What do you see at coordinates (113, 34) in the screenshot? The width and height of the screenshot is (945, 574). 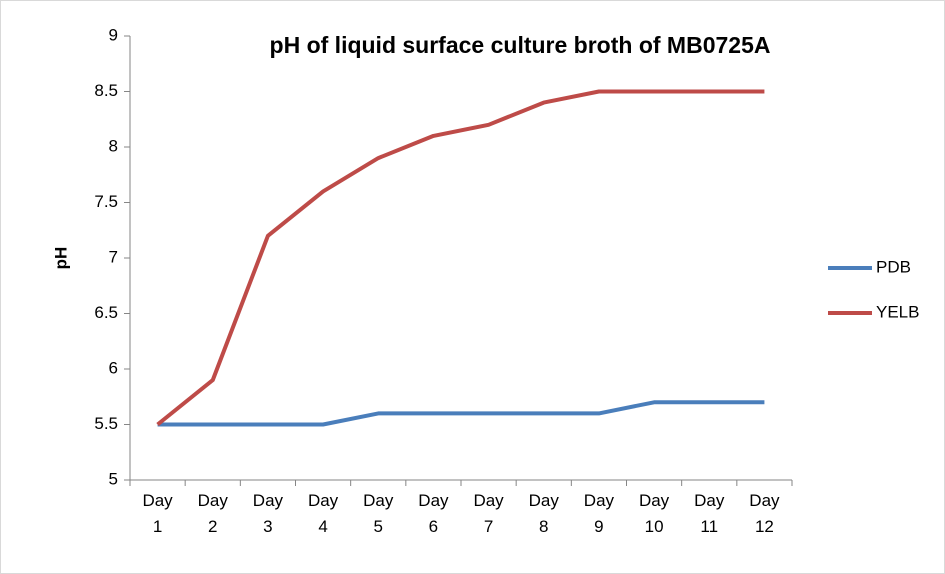 I see `y-tick-label: 9` at bounding box center [113, 34].